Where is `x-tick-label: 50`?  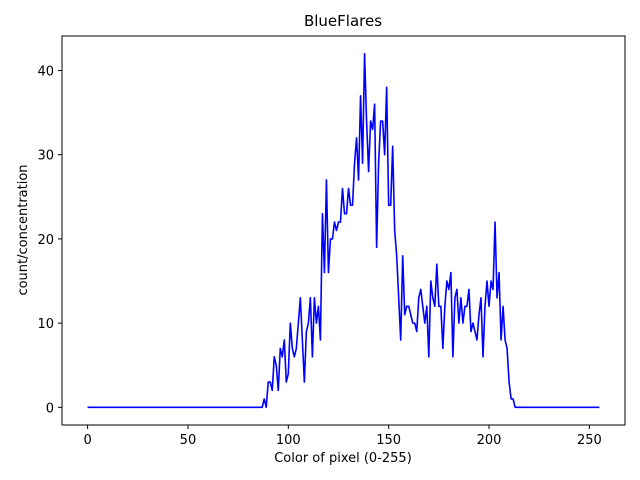 x-tick-label: 50 is located at coordinates (188, 440).